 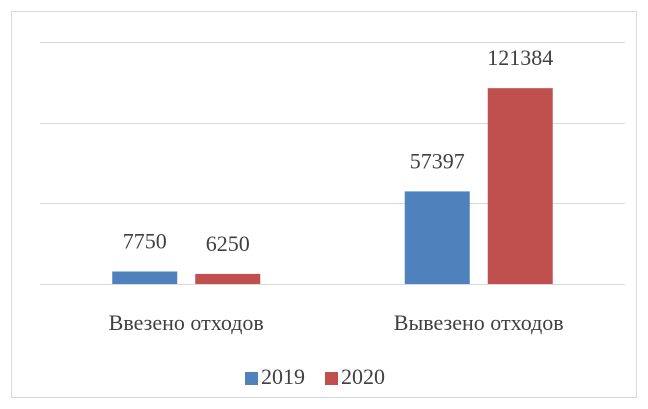 I want to click on data-label: 57397, so click(x=437, y=160).